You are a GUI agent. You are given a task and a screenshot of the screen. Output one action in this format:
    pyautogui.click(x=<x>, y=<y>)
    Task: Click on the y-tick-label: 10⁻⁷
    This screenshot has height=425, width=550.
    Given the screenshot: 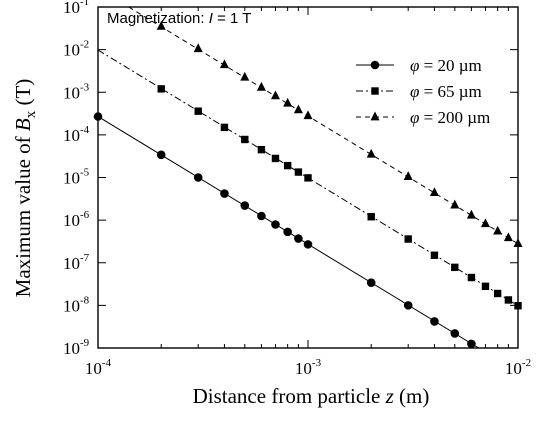 What is the action you would take?
    pyautogui.click(x=76, y=262)
    